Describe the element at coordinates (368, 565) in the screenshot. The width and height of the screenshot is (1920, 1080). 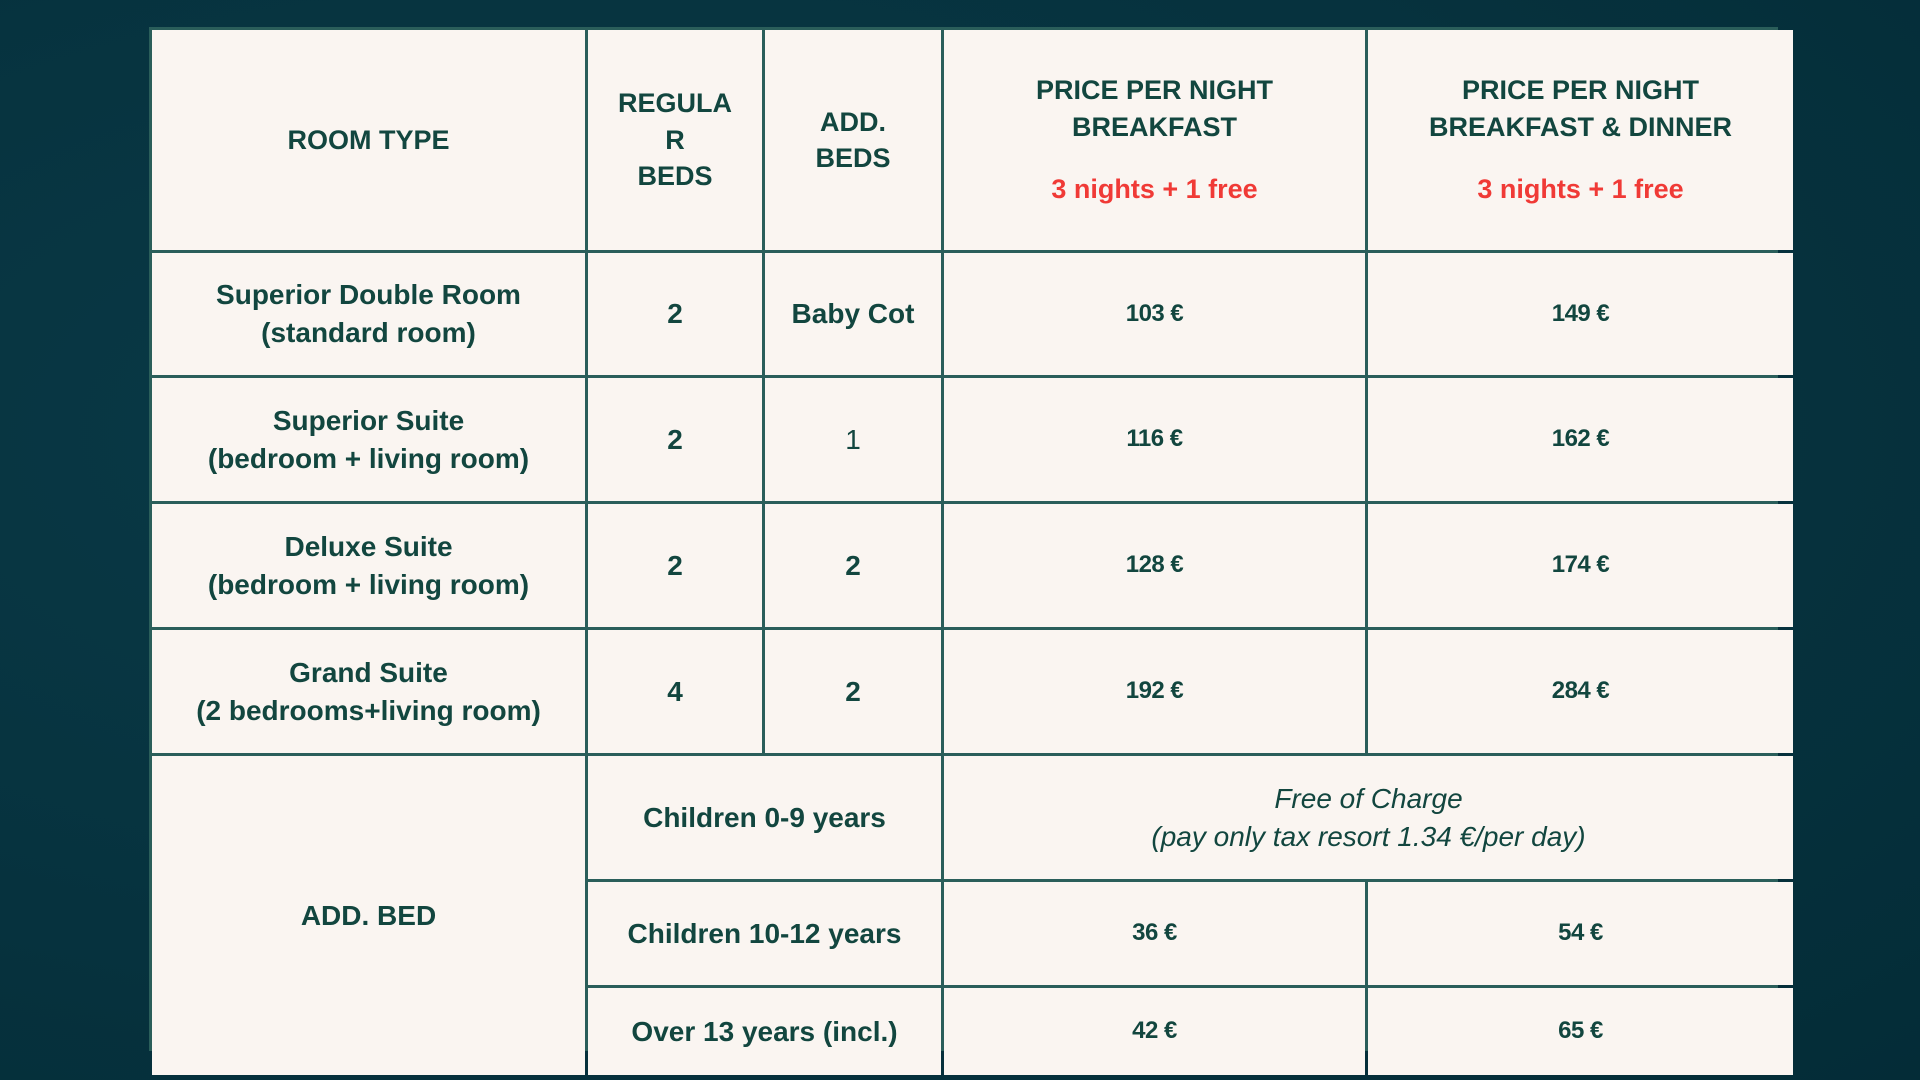
I see `room-name: Deluxe Suite (bedroom + living room)` at that location.